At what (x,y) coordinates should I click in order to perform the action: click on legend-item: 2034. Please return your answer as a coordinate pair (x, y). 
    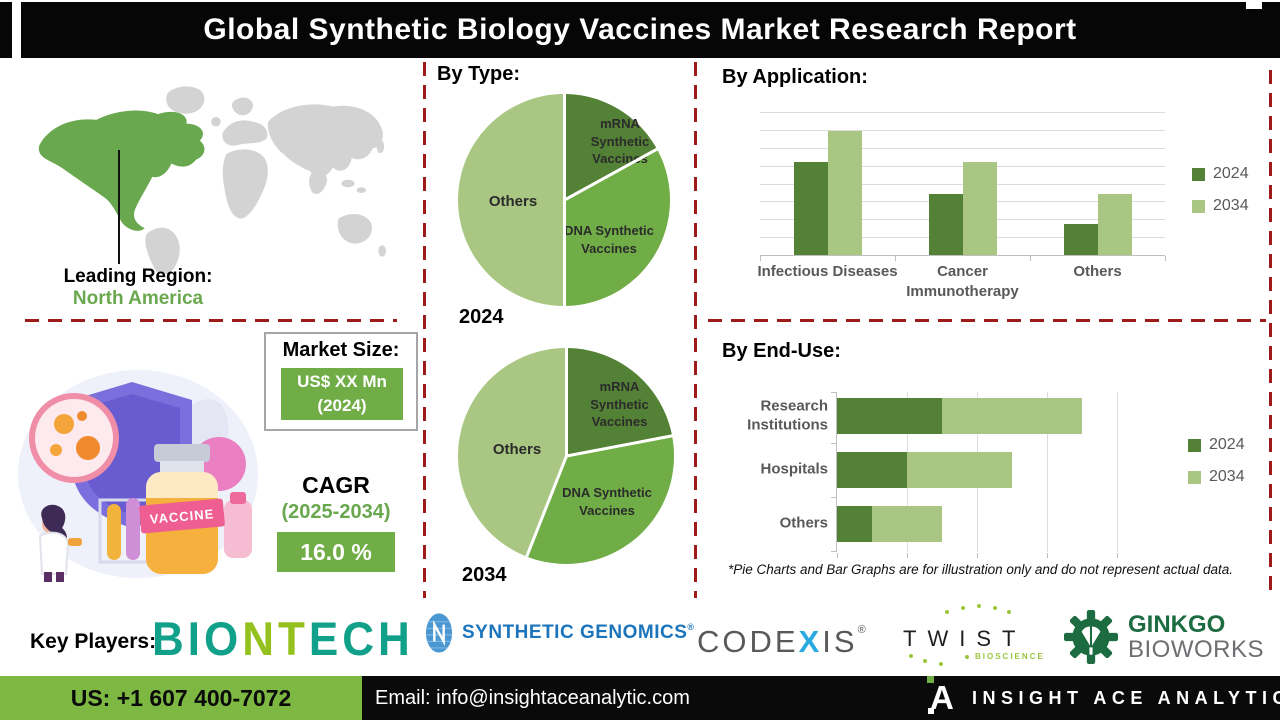
    Looking at the image, I should click on (1220, 206).